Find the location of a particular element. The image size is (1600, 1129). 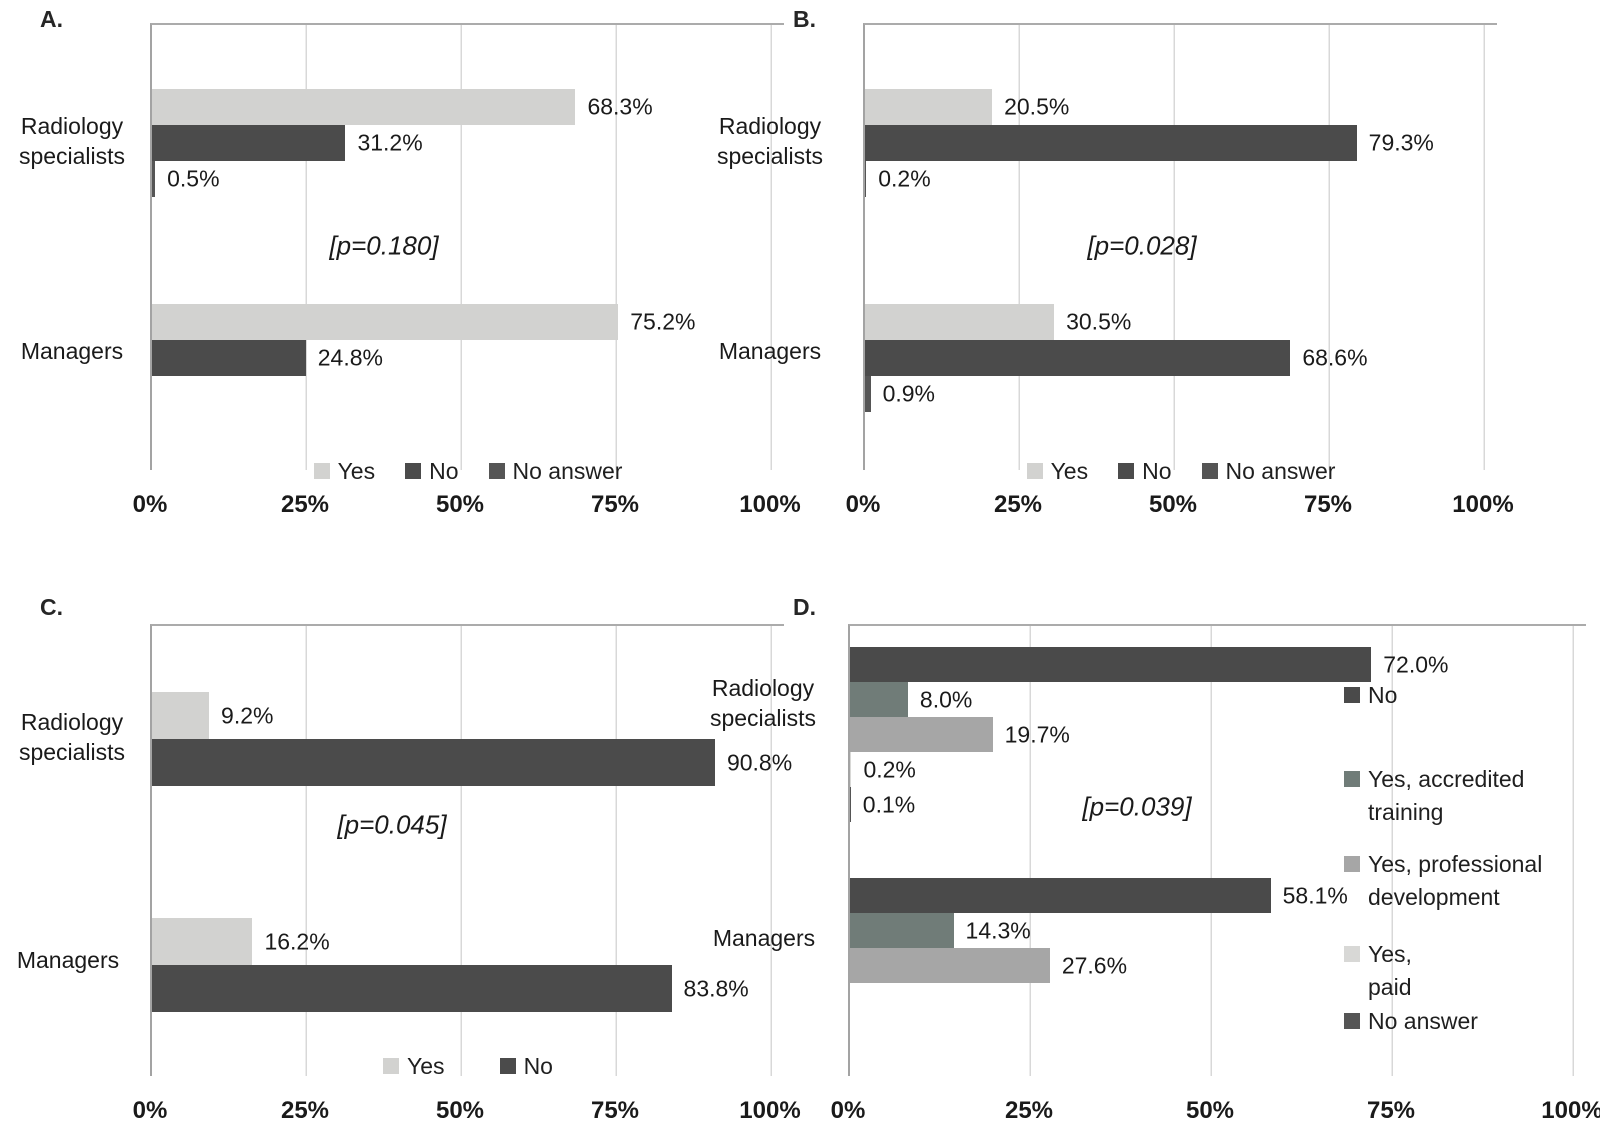

value-label: 0.5% is located at coordinates (193, 178).